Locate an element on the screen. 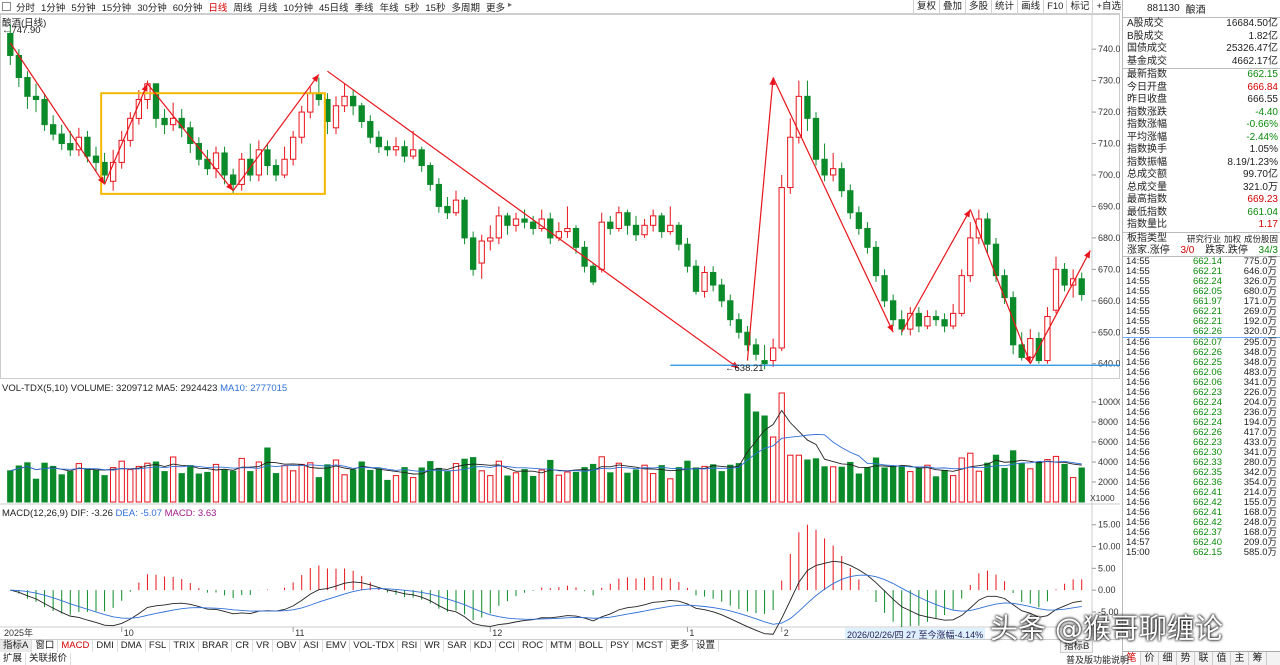  indicator-tab-4: DMA is located at coordinates (132, 646).